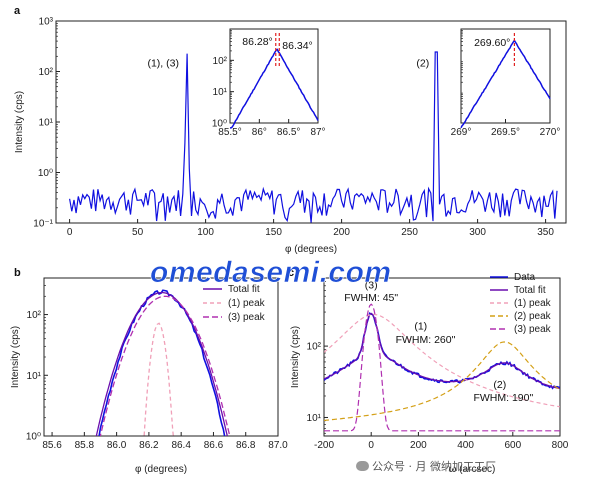  I want to click on panel-b-ytick-label-1: 10¹, so click(34, 376).